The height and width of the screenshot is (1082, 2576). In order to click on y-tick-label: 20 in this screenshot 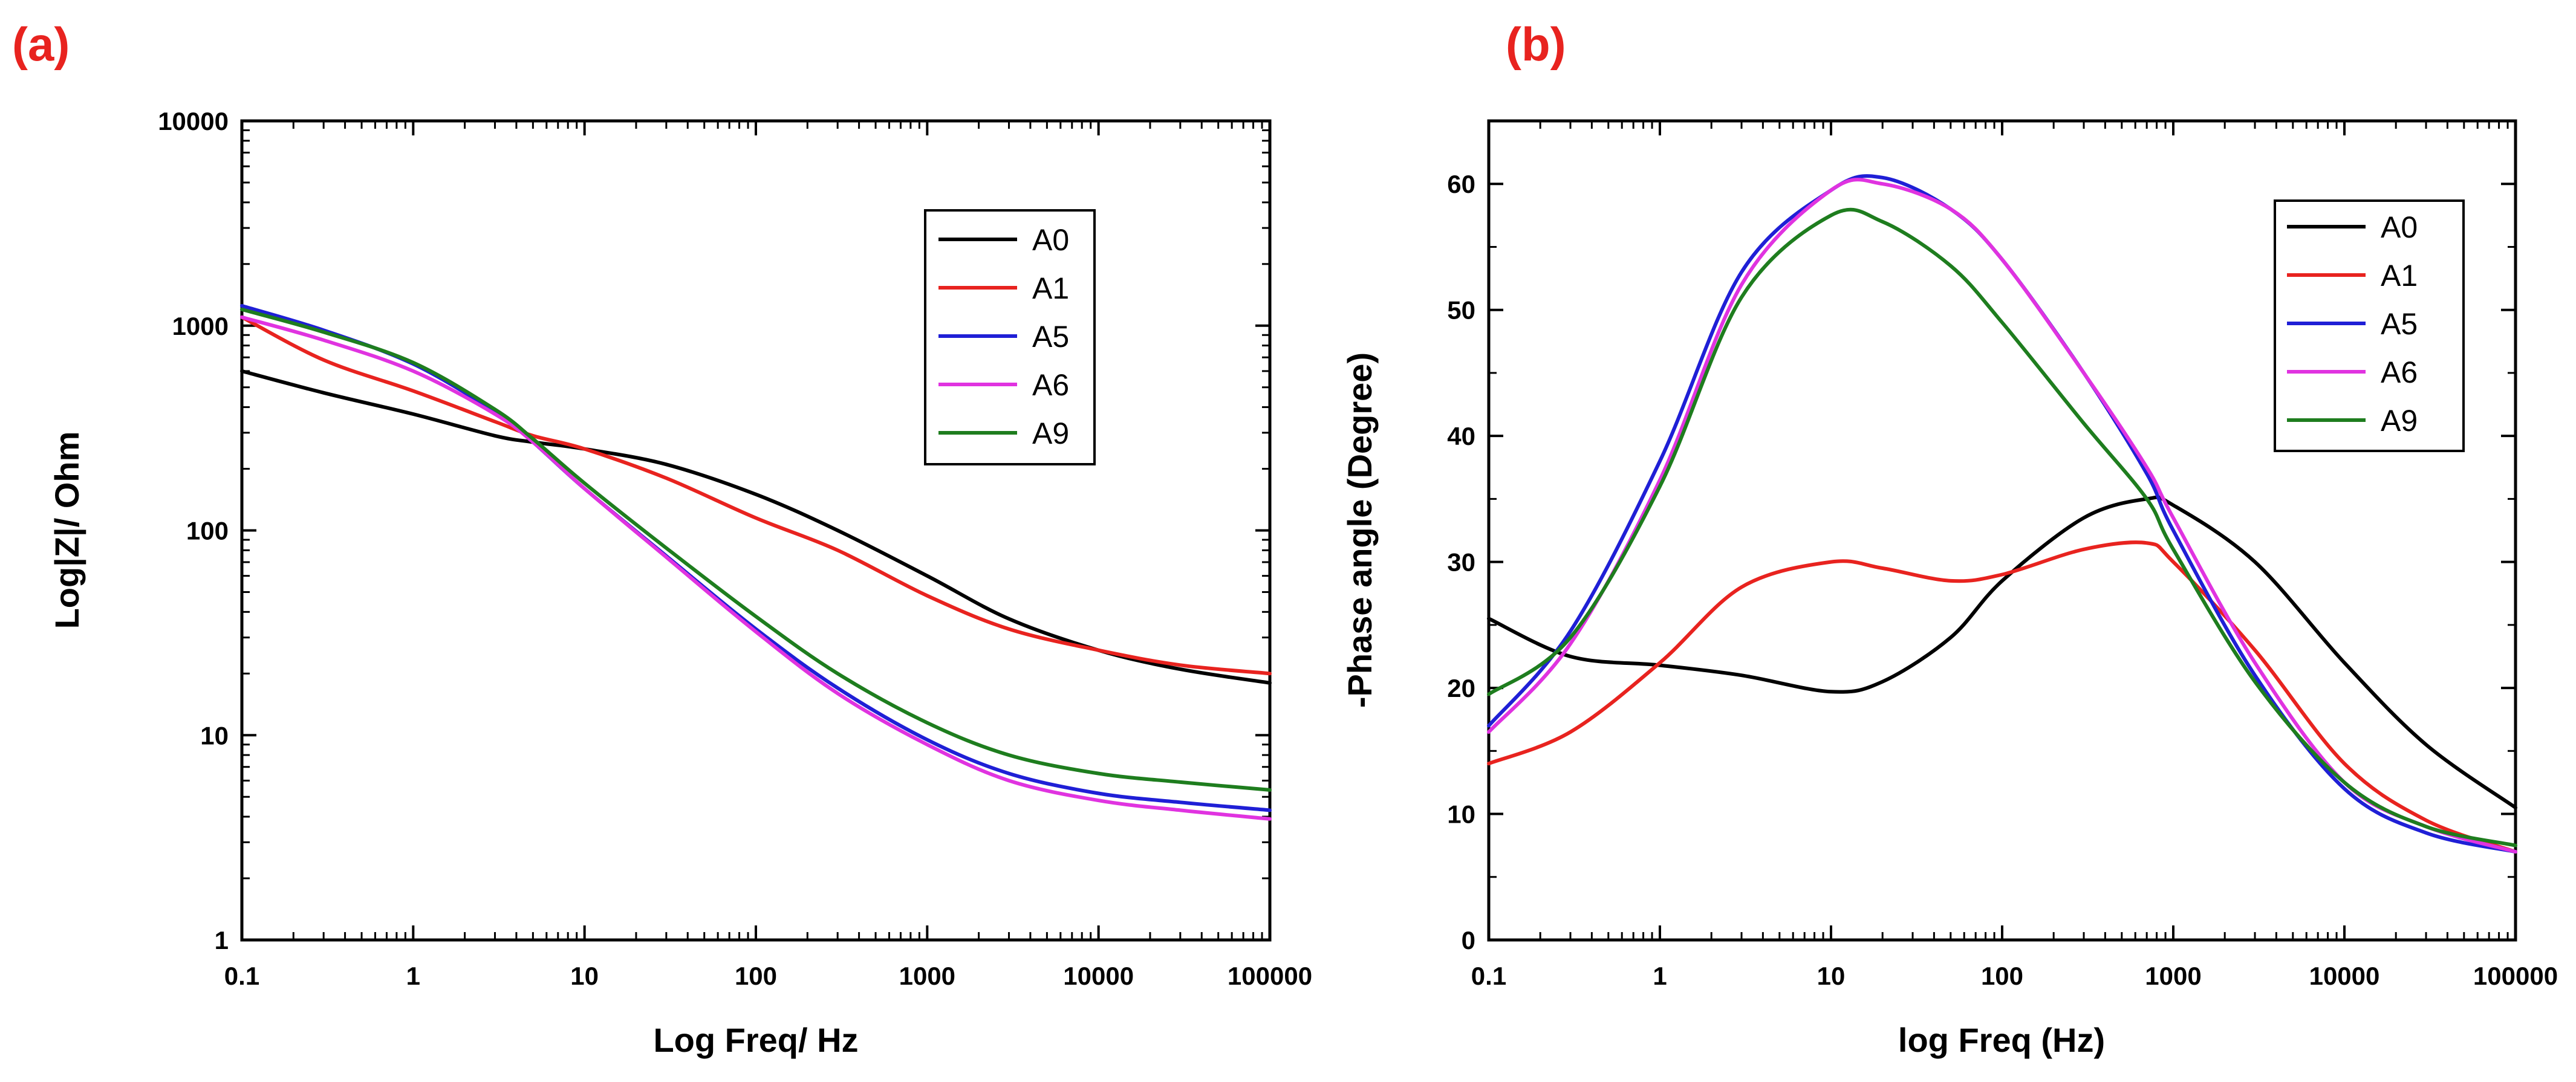, I will do `click(1461, 688)`.